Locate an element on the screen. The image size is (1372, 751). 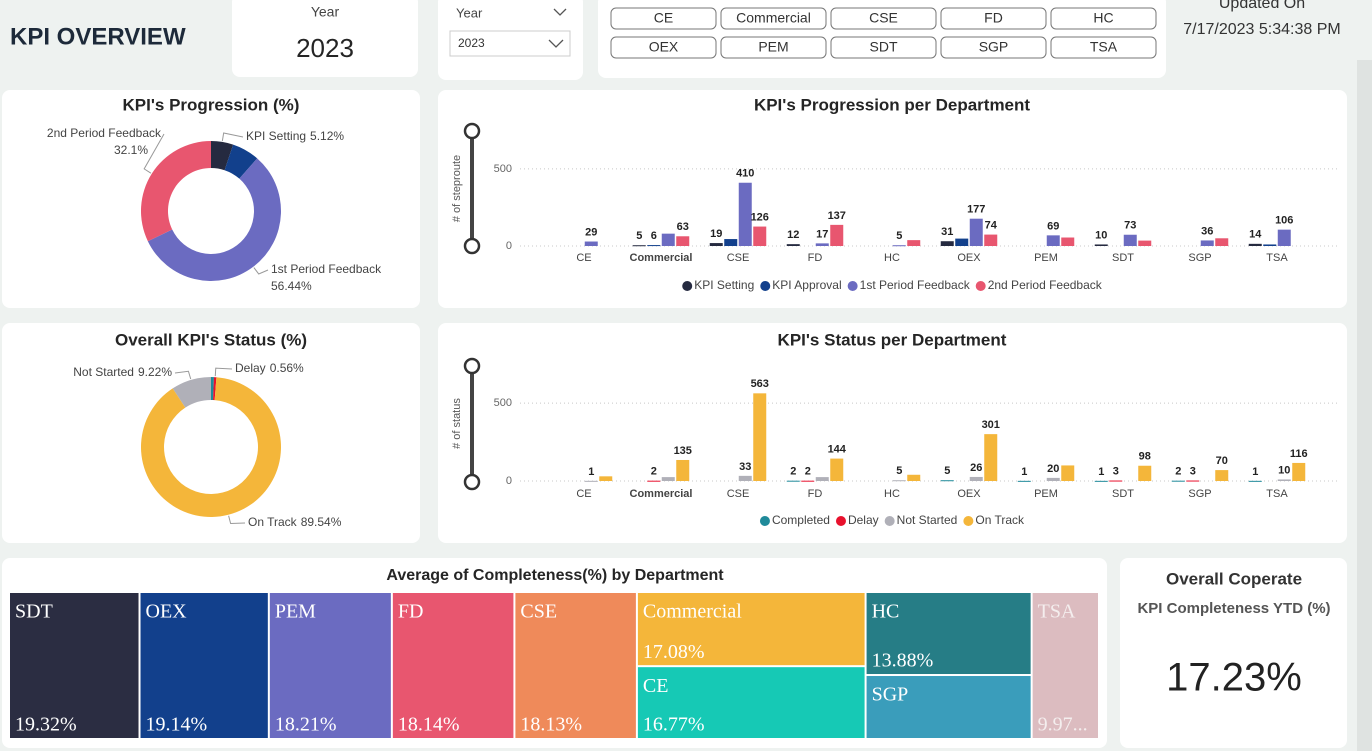
legend-item: 2nd Period Feedback is located at coordinates (1039, 285).